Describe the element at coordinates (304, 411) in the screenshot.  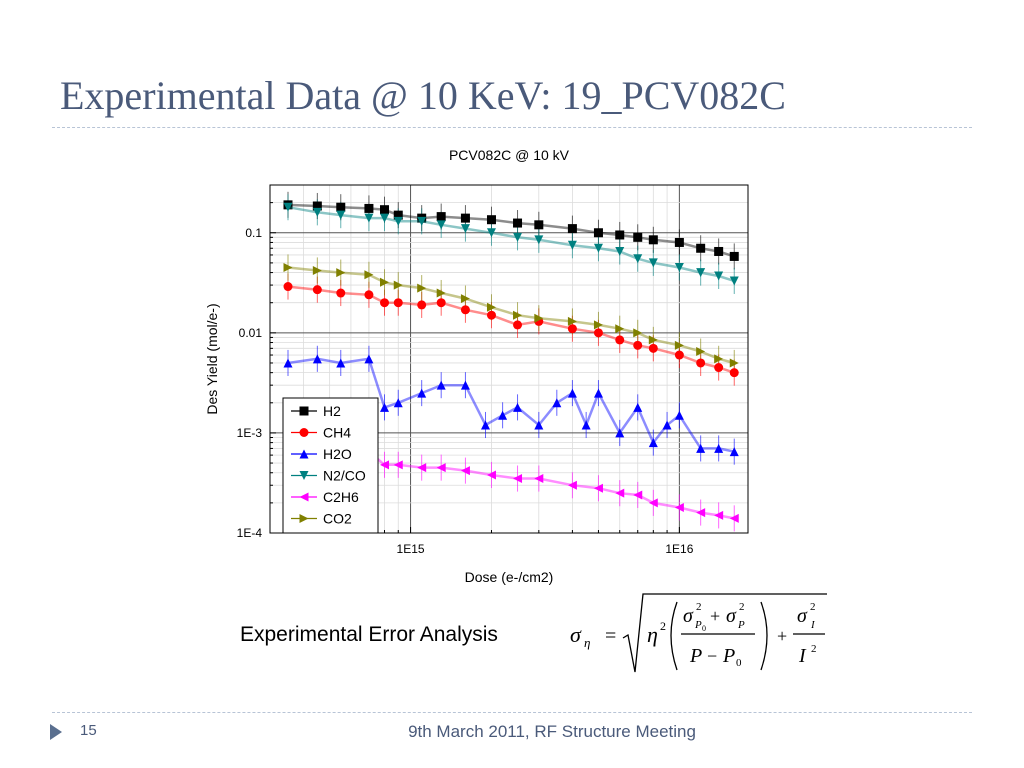
I see `legend-marker-h2` at that location.